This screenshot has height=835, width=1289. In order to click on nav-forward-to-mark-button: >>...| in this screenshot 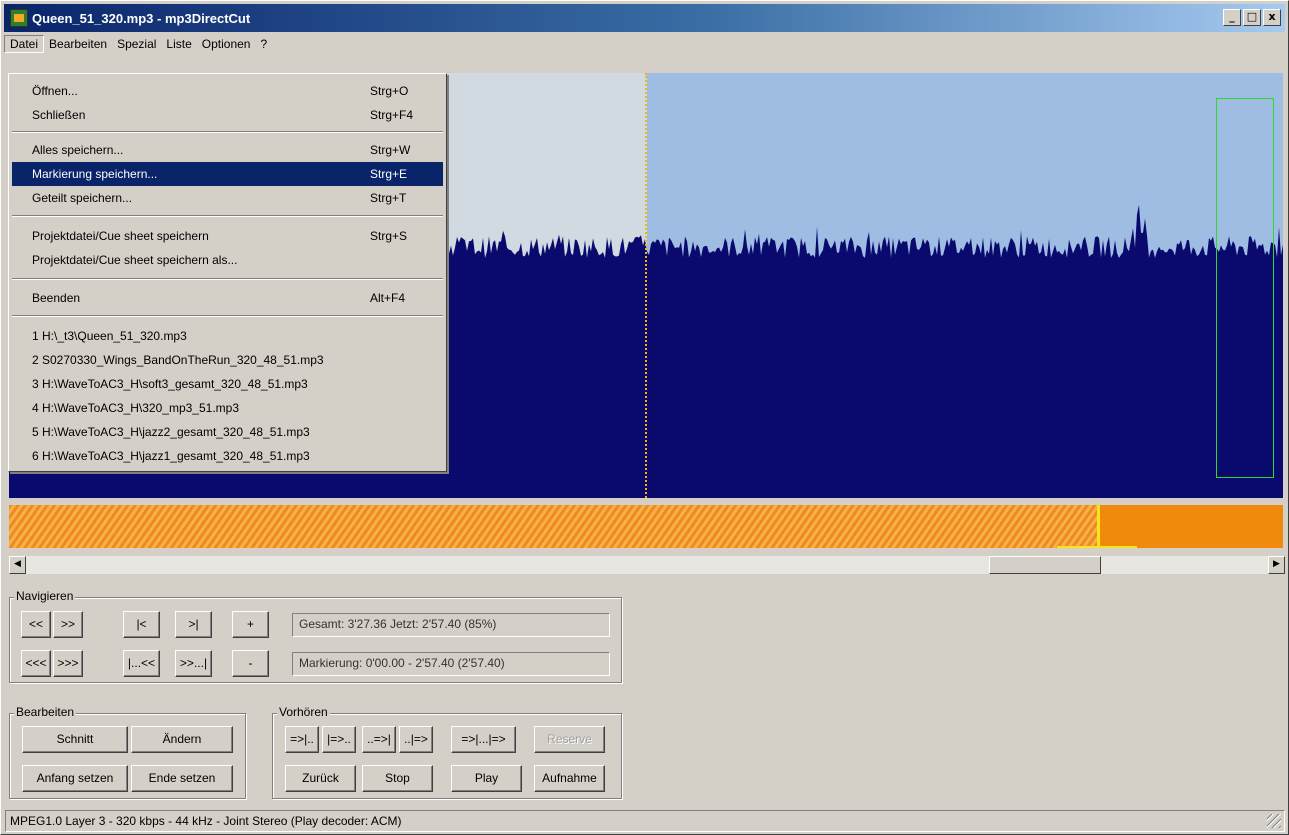, I will do `click(193, 663)`.